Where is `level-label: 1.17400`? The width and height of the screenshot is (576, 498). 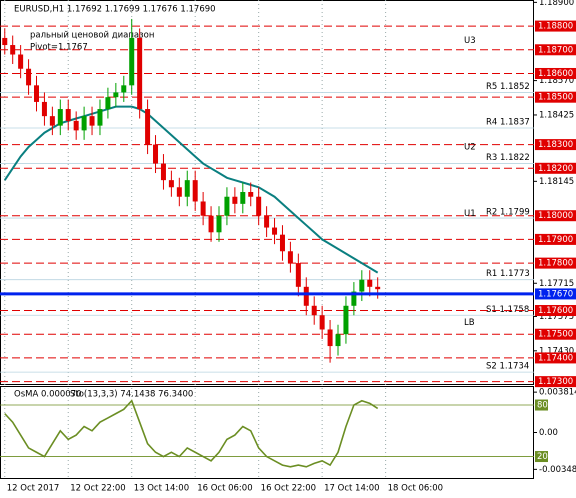
level-label: 1.17400 is located at coordinates (555, 358).